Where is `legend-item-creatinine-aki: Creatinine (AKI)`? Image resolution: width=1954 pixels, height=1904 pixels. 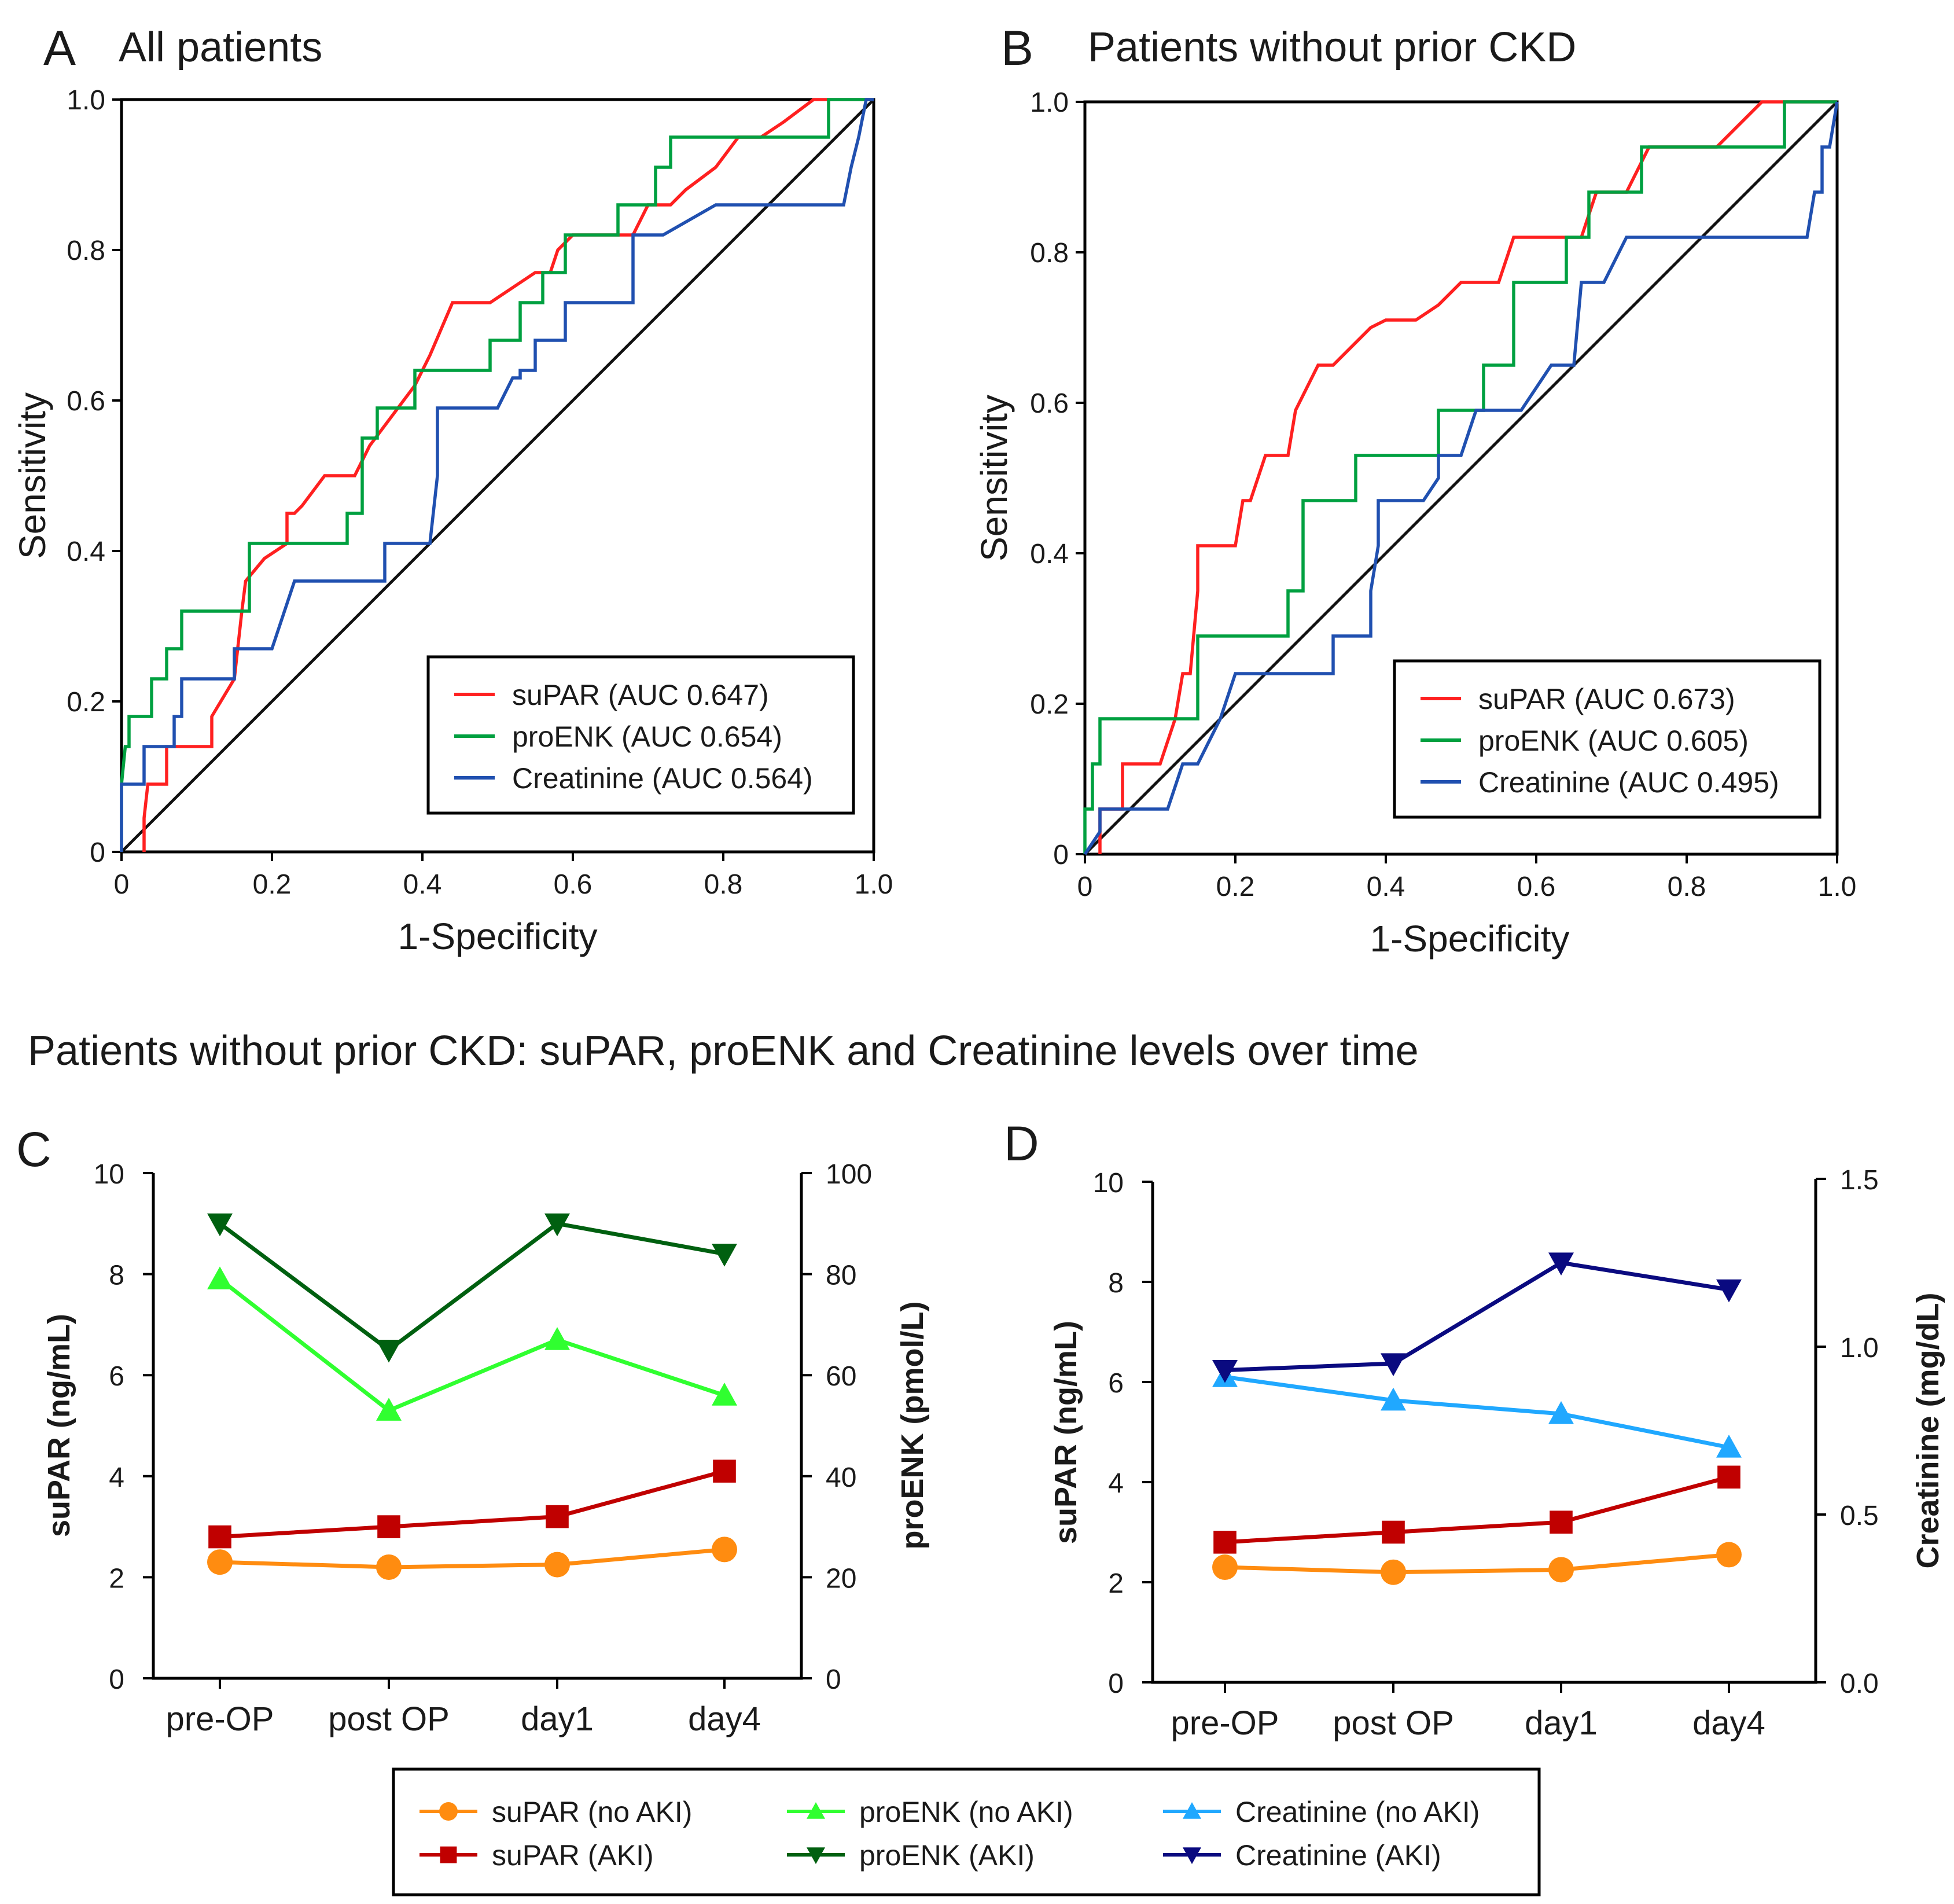 legend-item-creatinine-aki: Creatinine (AKI) is located at coordinates (1302, 1855).